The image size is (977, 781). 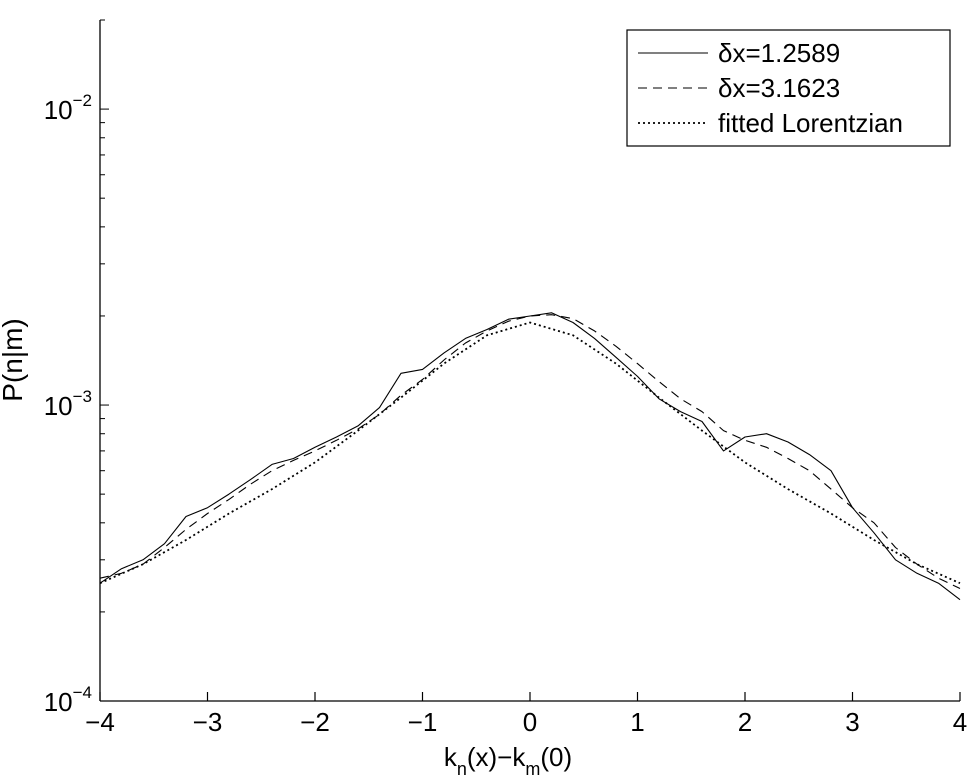 I want to click on legend: δx=1.2589 δx=3.1623 fitted Lorentzian, so click(x=788, y=88).